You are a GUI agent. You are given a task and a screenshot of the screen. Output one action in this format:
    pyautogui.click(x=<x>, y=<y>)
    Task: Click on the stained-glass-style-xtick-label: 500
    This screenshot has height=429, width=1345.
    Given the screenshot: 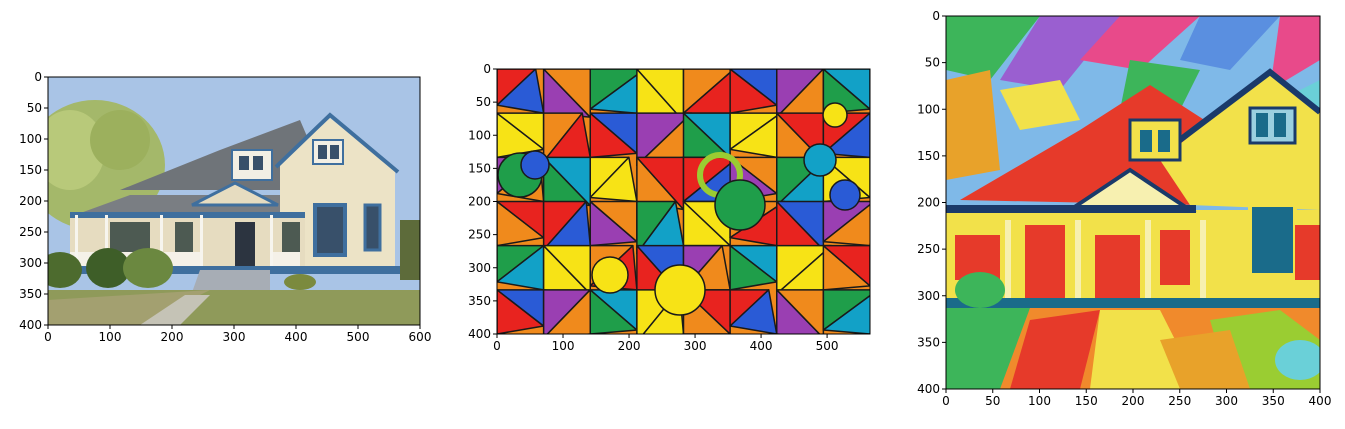 What is the action you would take?
    pyautogui.click(x=827, y=346)
    